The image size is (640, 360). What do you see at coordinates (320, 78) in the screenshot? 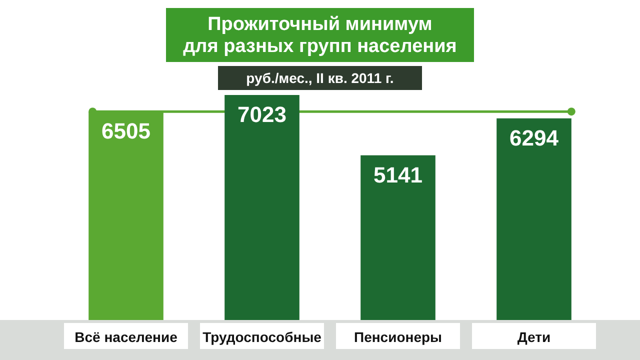
I see `chart-subtitle: руб./мес., II кв. 2011 г.` at bounding box center [320, 78].